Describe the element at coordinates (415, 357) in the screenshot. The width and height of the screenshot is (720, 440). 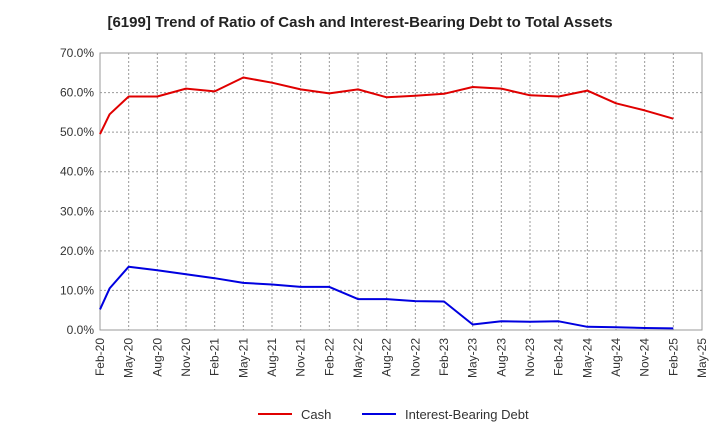
I see `x-tick-label: Nov-22` at that location.